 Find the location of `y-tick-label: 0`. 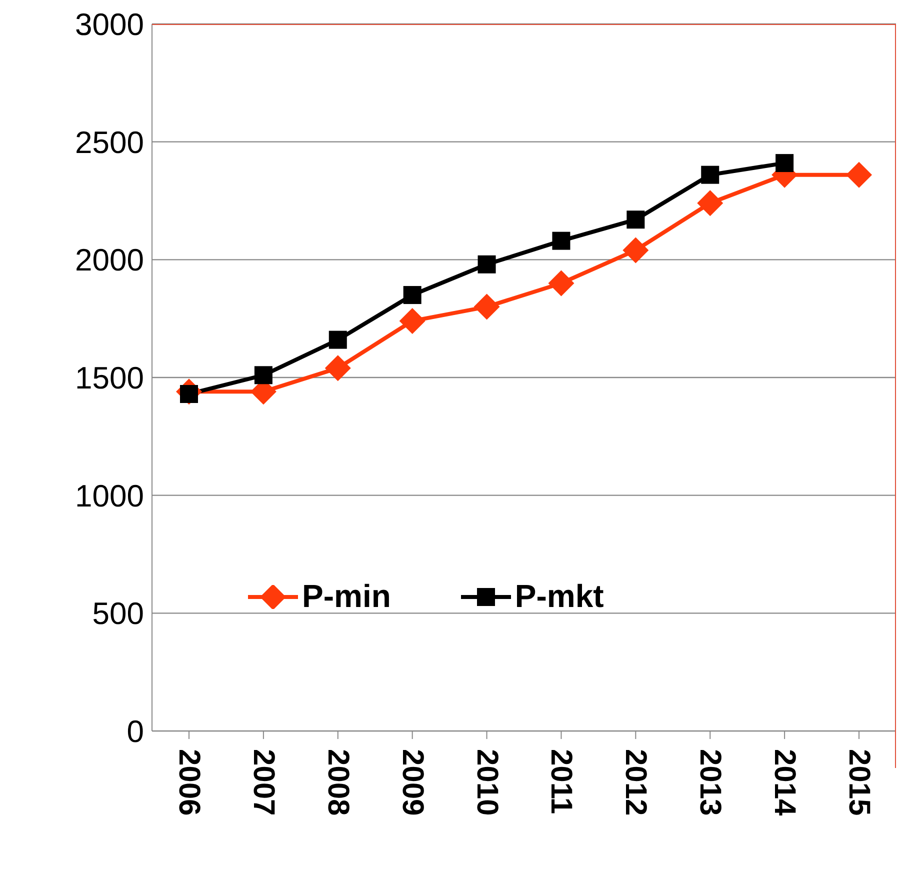

y-tick-label: 0 is located at coordinates (135, 732).